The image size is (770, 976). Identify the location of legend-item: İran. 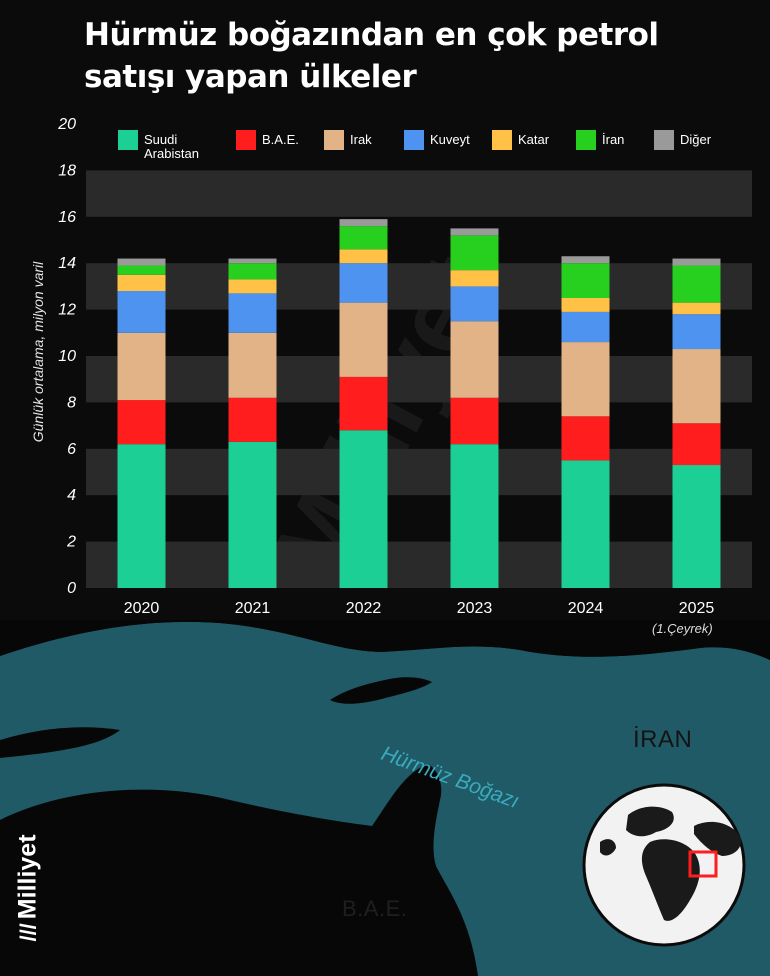
(600, 140).